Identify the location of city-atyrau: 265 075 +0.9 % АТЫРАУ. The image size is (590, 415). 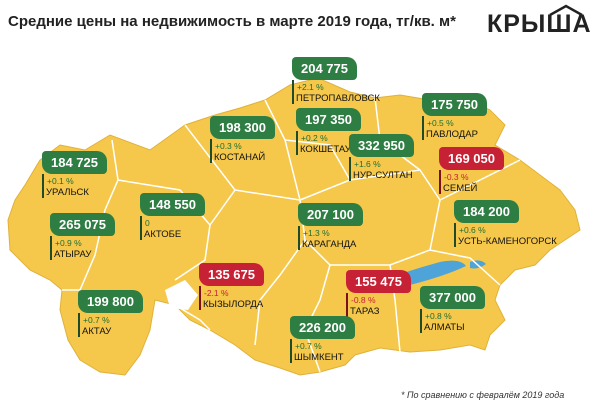
(90, 238).